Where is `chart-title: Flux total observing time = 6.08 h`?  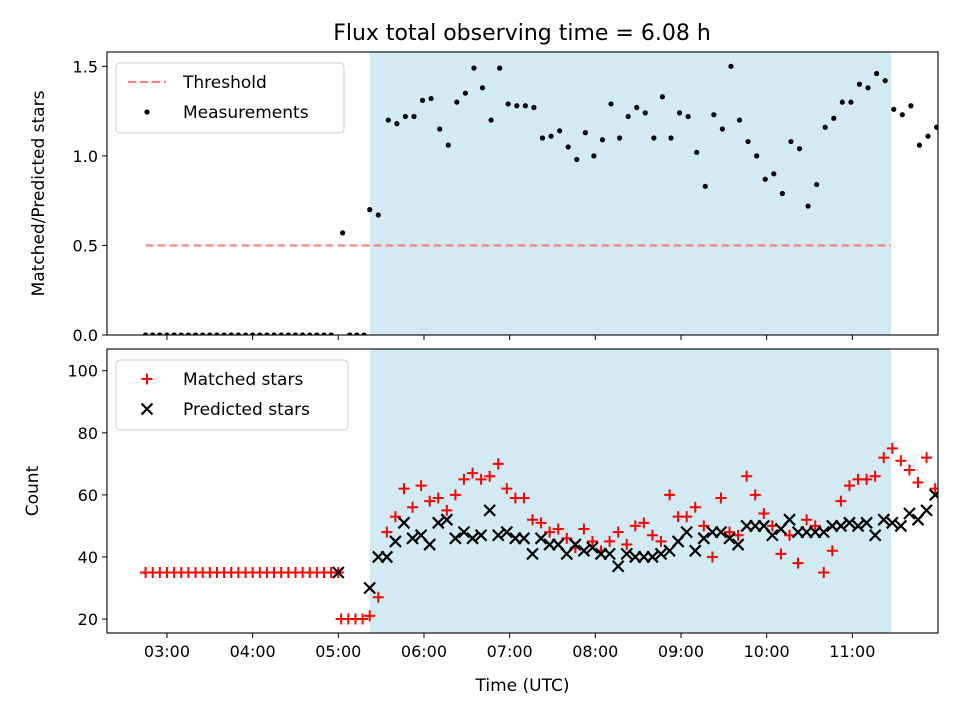 chart-title: Flux total observing time = 6.08 h is located at coordinates (522, 33).